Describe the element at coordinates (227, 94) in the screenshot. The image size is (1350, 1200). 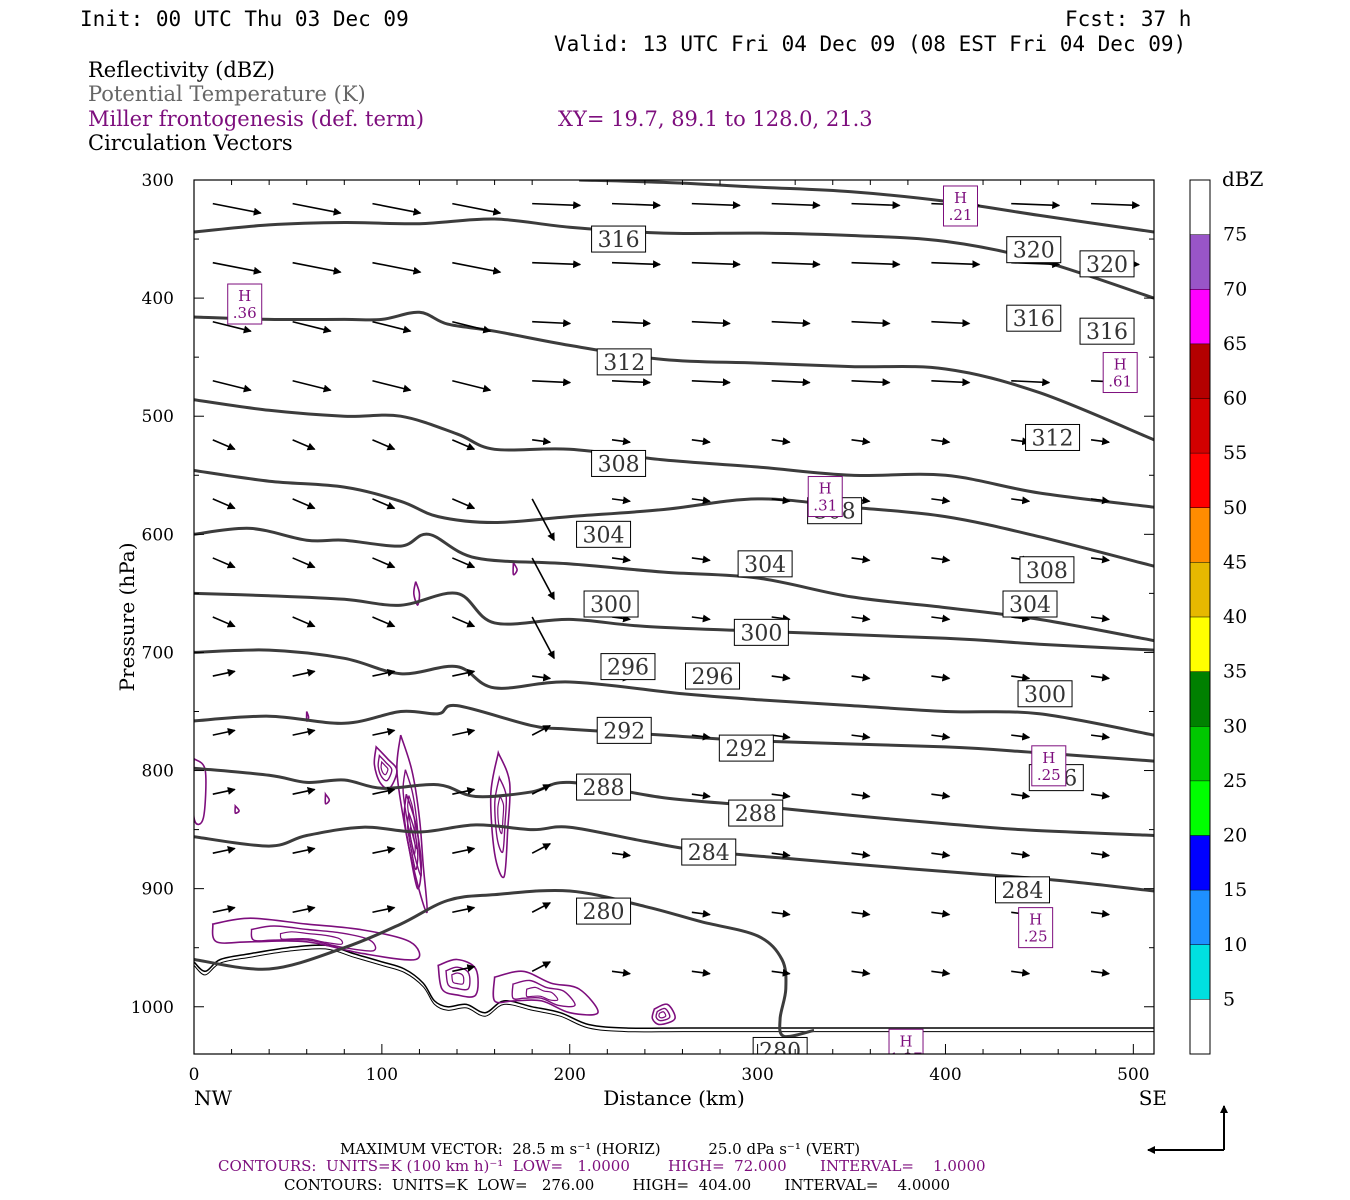
I see `field-theta-label: Potential Temperature (K)` at that location.